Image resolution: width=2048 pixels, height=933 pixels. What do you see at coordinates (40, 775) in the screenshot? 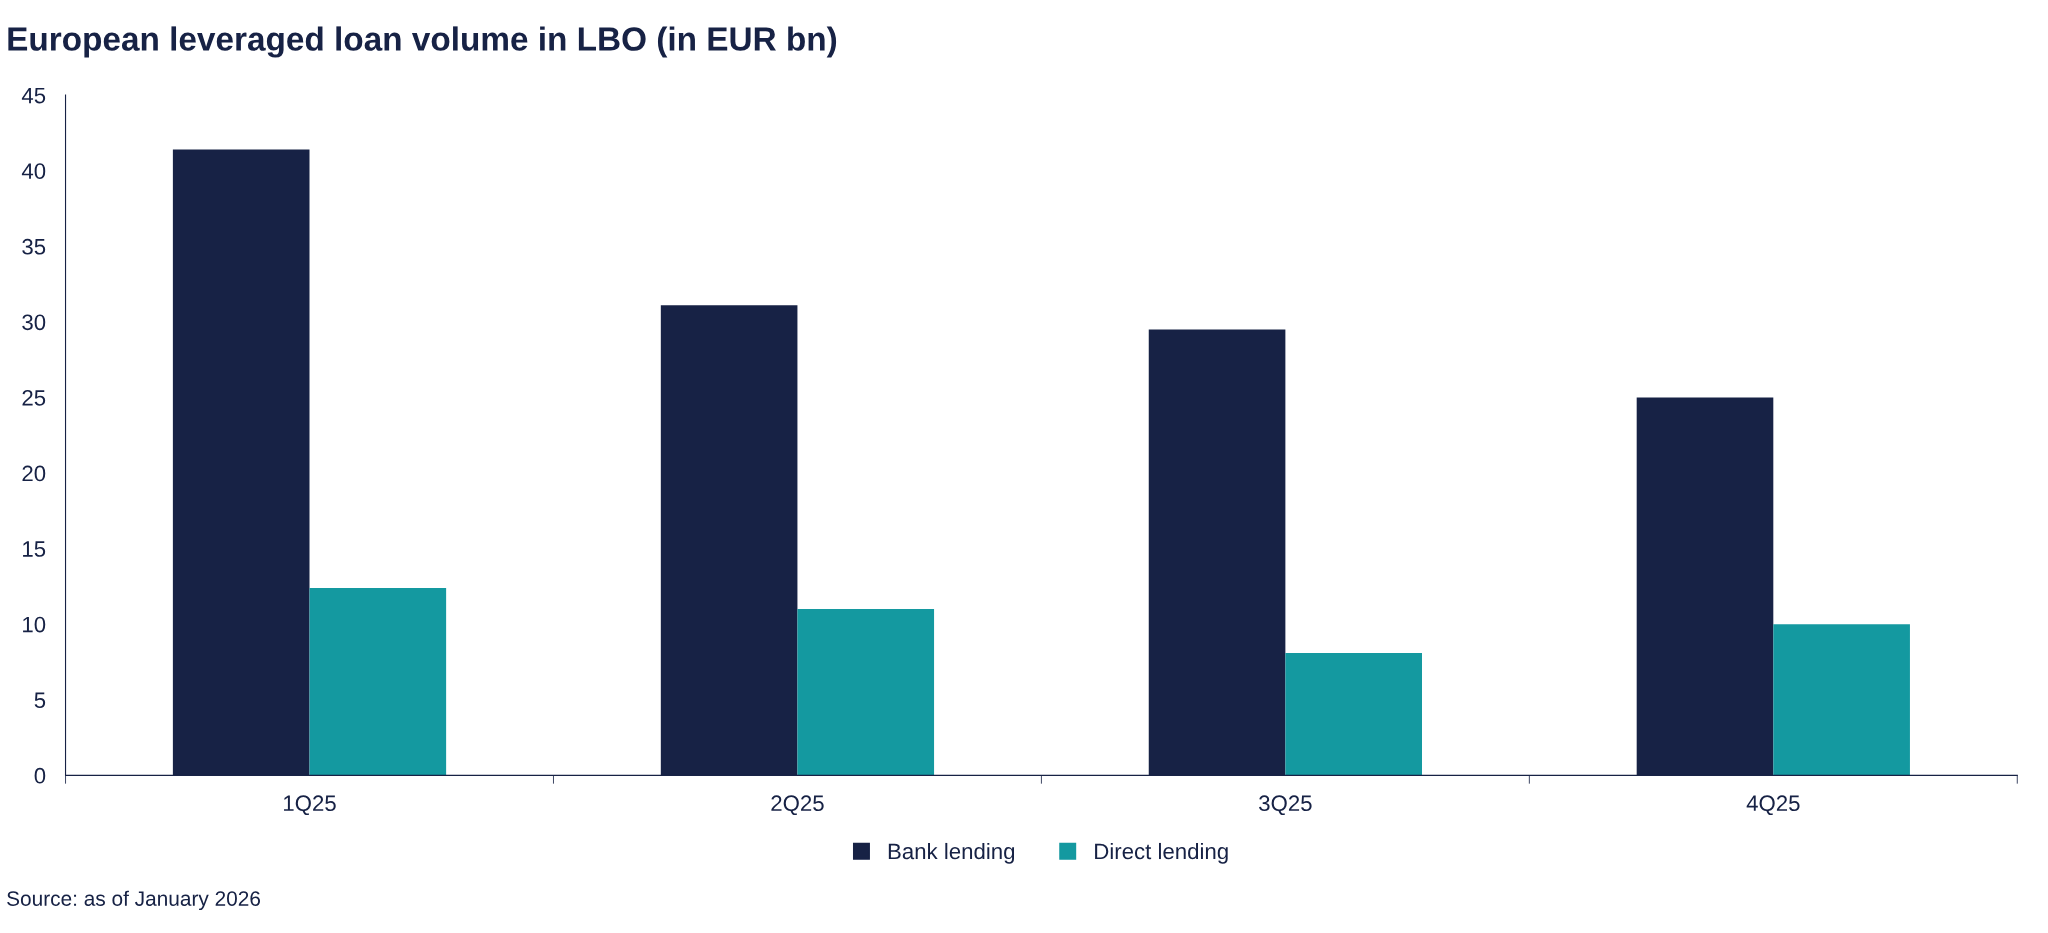
I see `y-tick-label: 0` at bounding box center [40, 775].